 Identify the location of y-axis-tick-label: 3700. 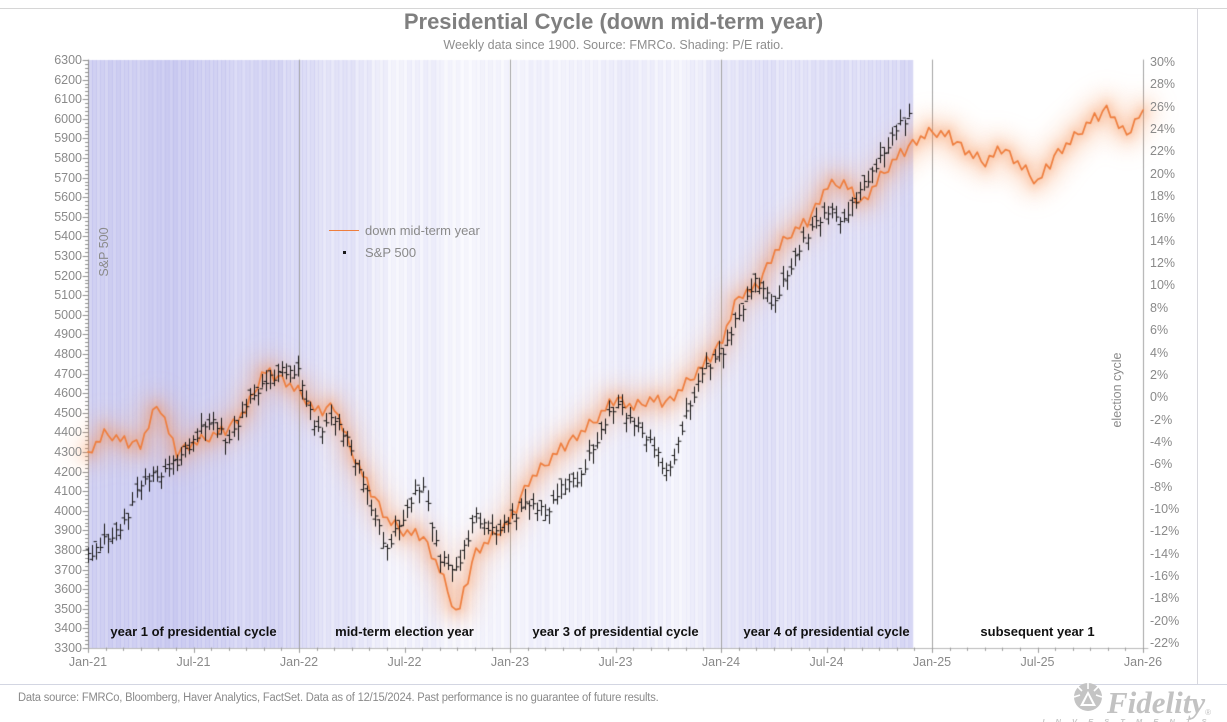
(68, 569).